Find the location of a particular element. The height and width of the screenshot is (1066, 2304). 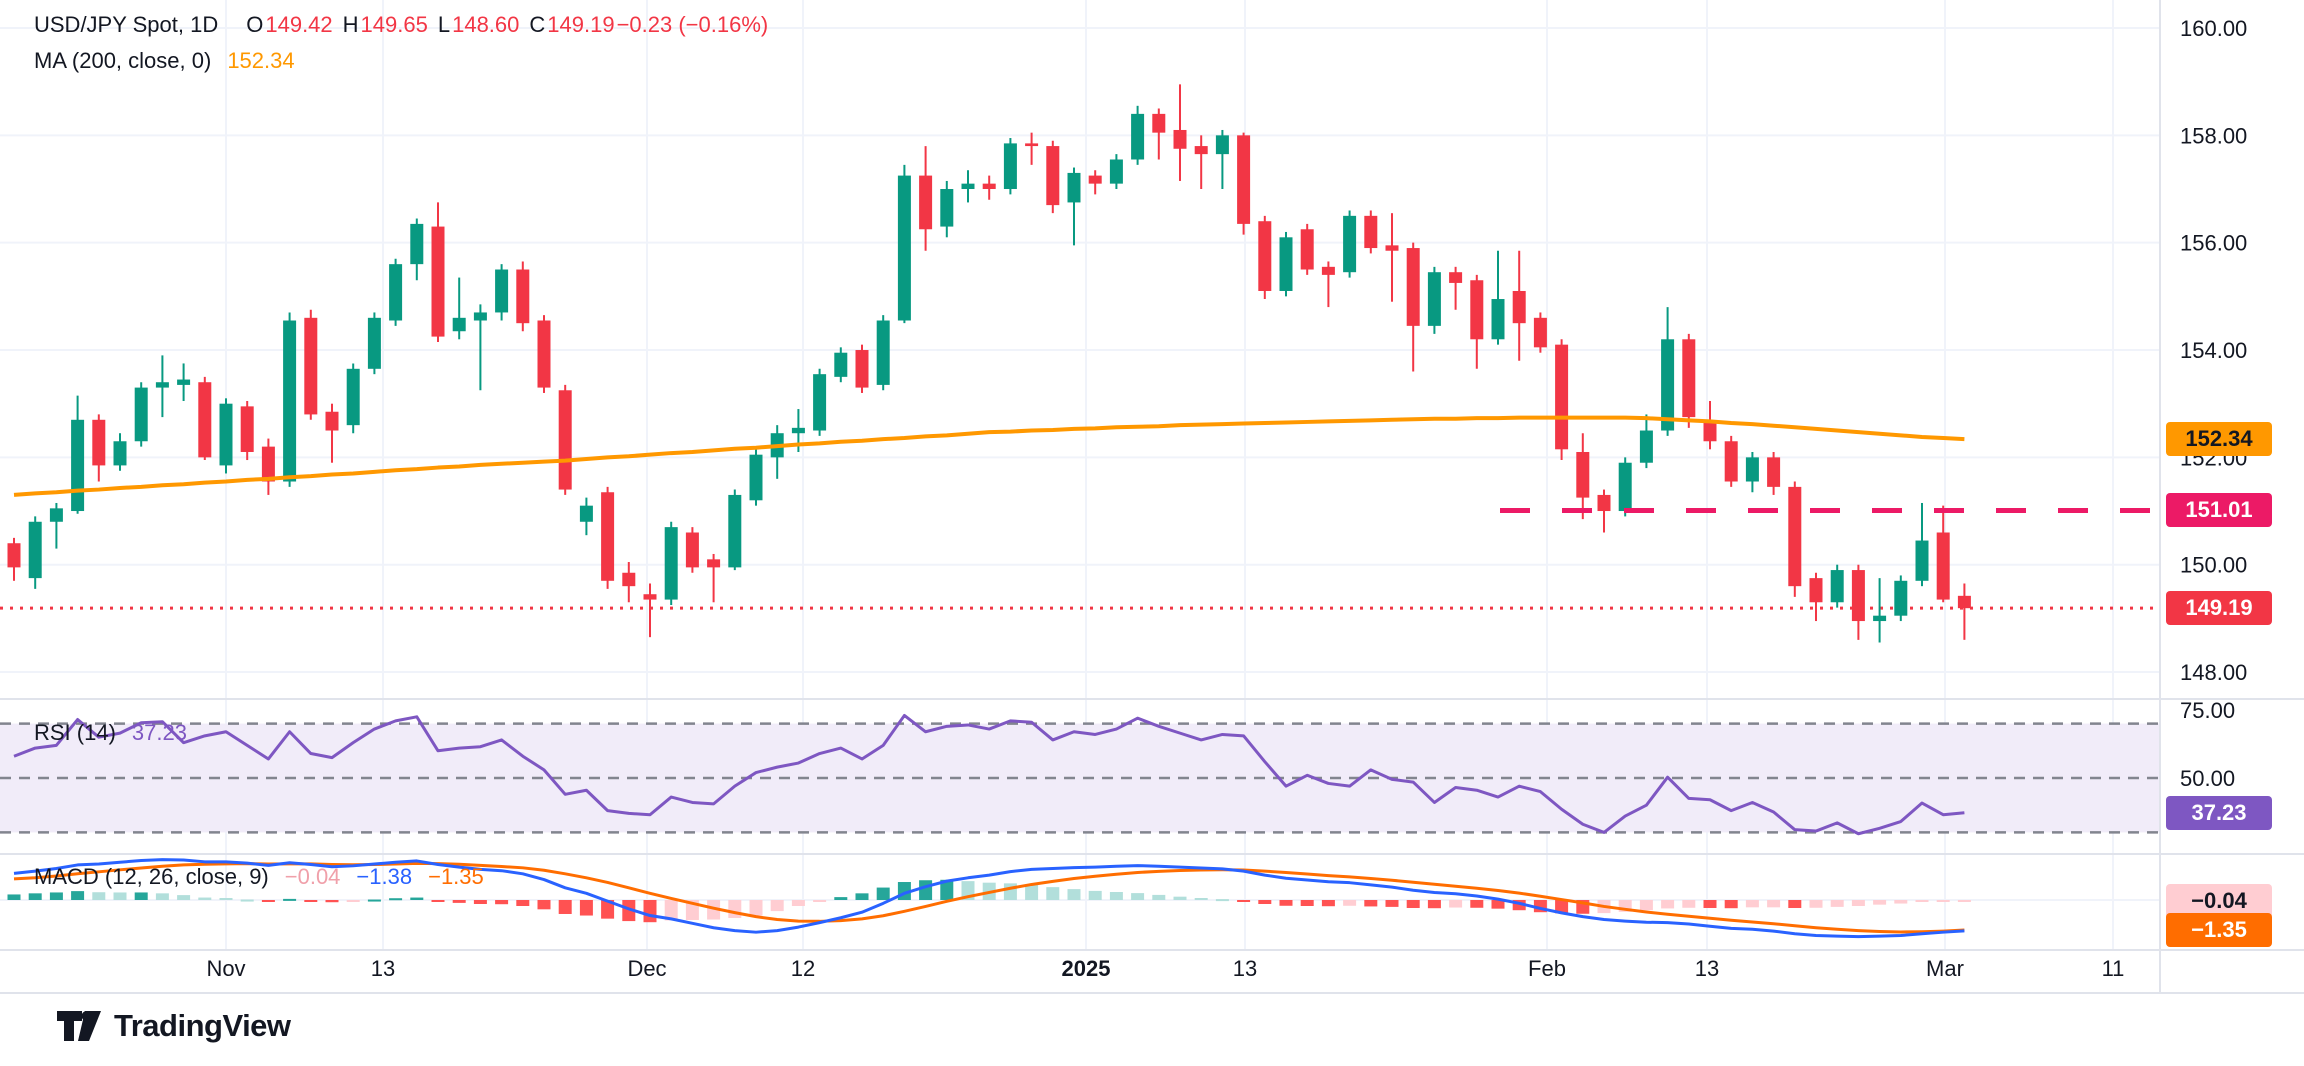

macd-signal-badge: −1.35 is located at coordinates (2219, 929).